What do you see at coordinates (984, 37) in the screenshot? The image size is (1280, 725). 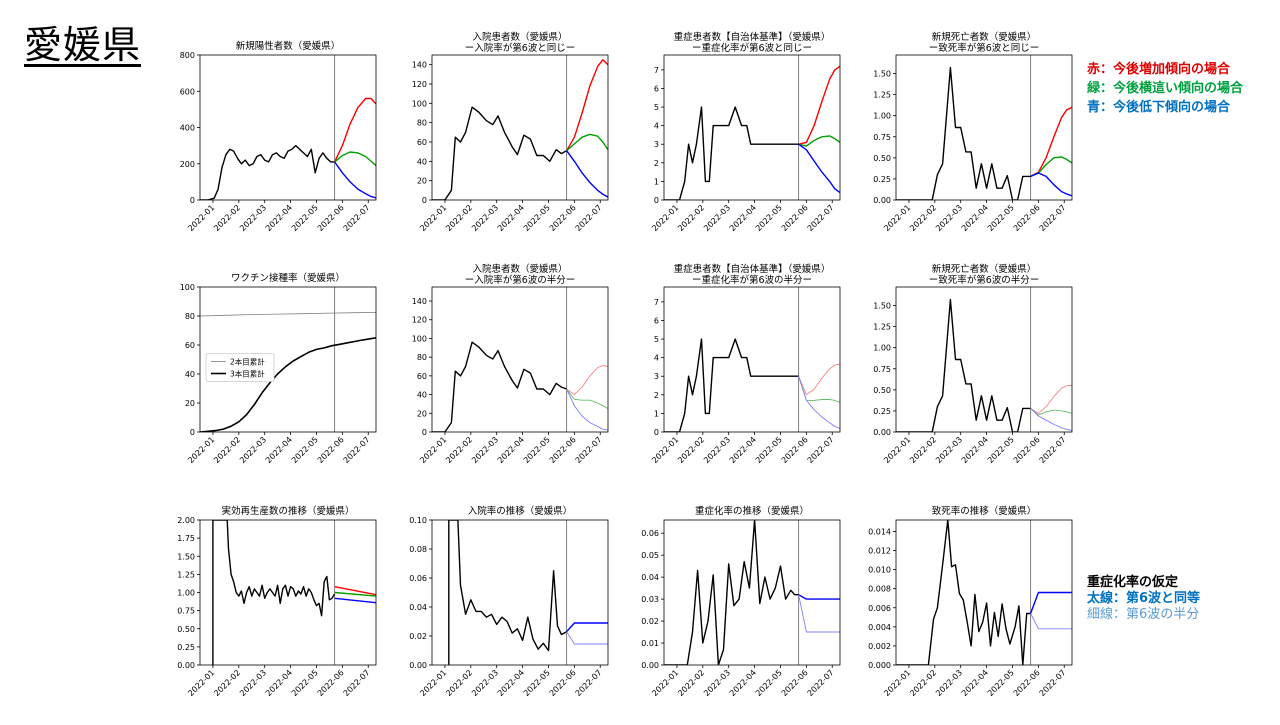 I see `chart-title: 新規死亡者数（愛媛県）` at bounding box center [984, 37].